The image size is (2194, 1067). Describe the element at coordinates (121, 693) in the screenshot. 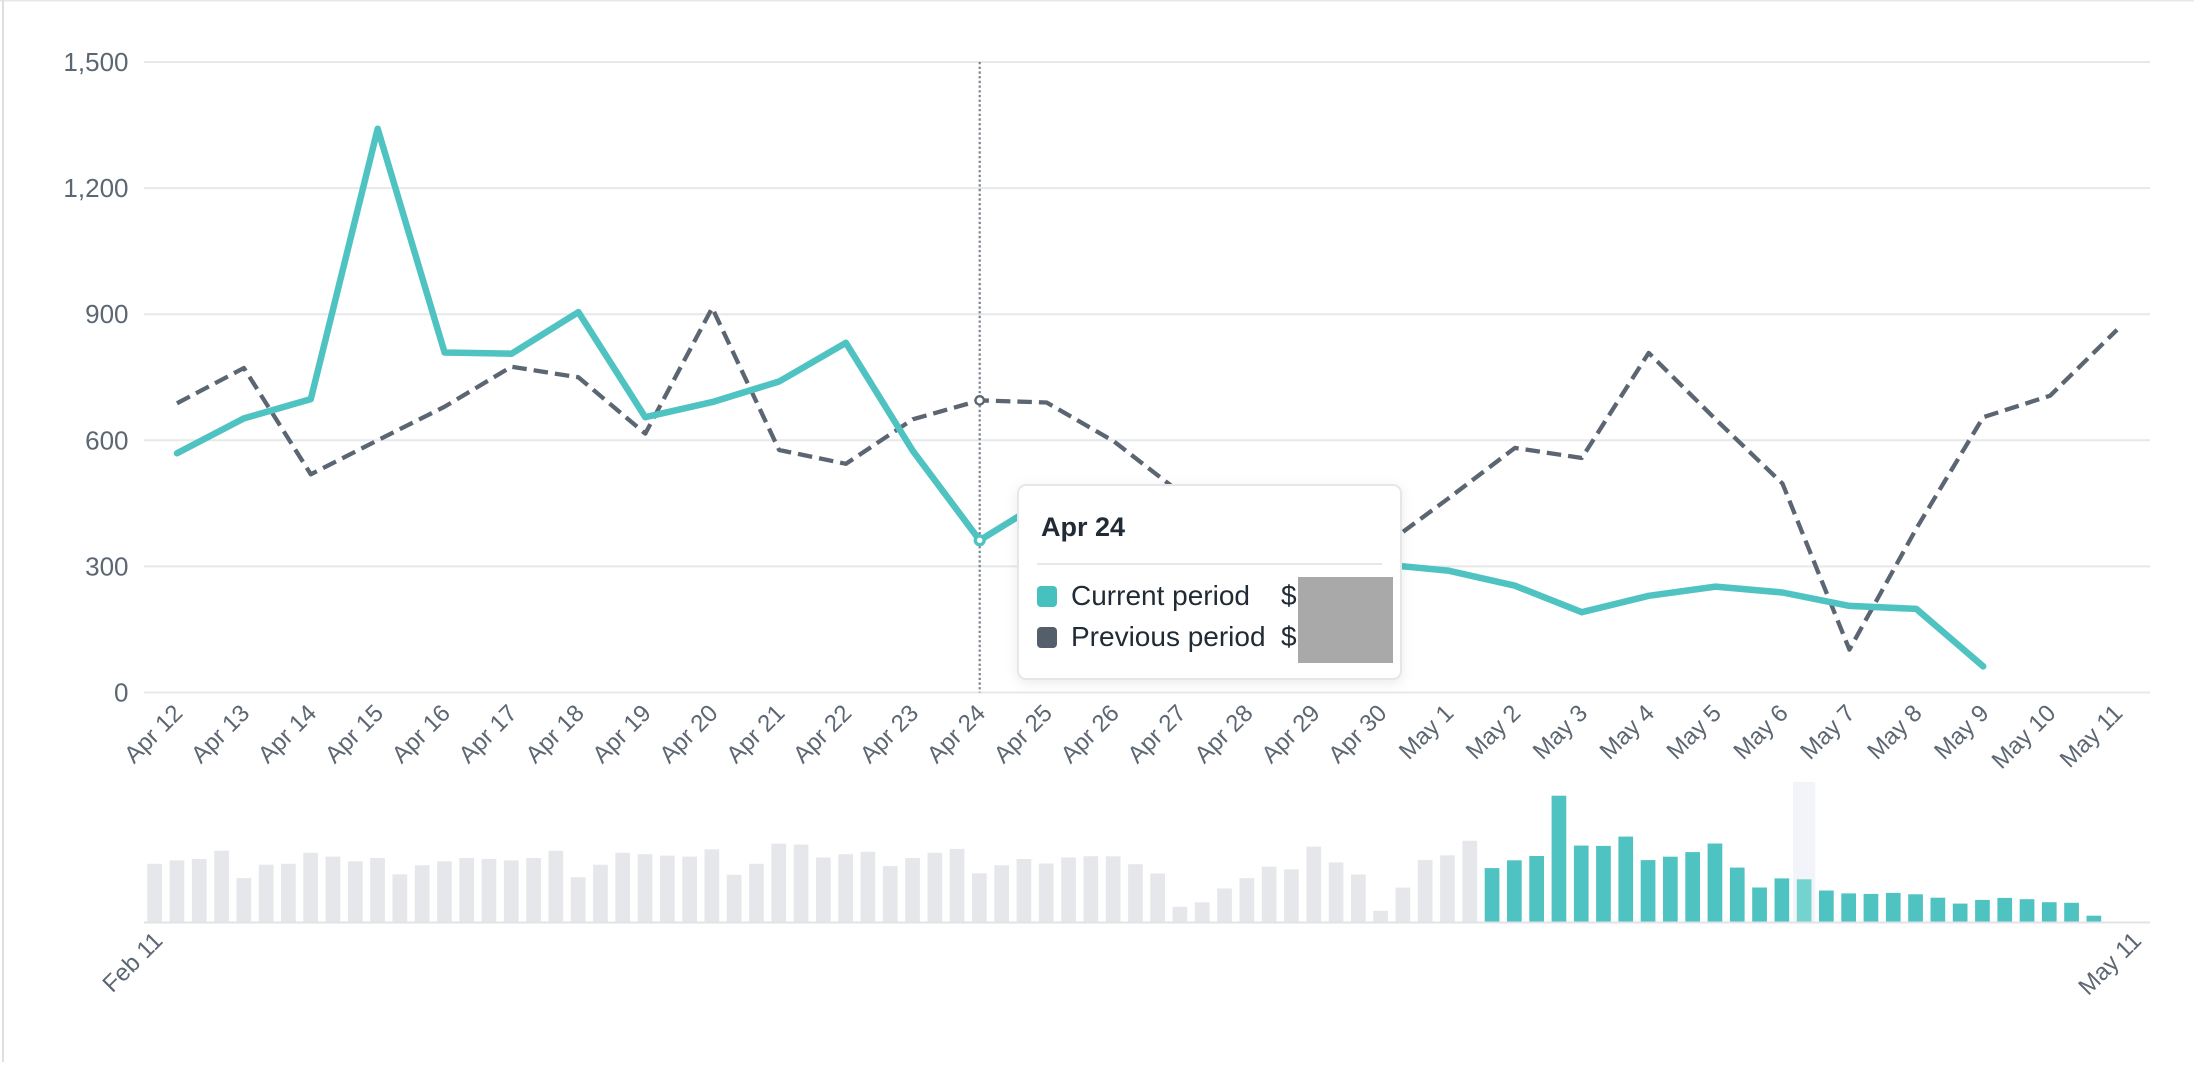

I see `svg-text: 0` at that location.